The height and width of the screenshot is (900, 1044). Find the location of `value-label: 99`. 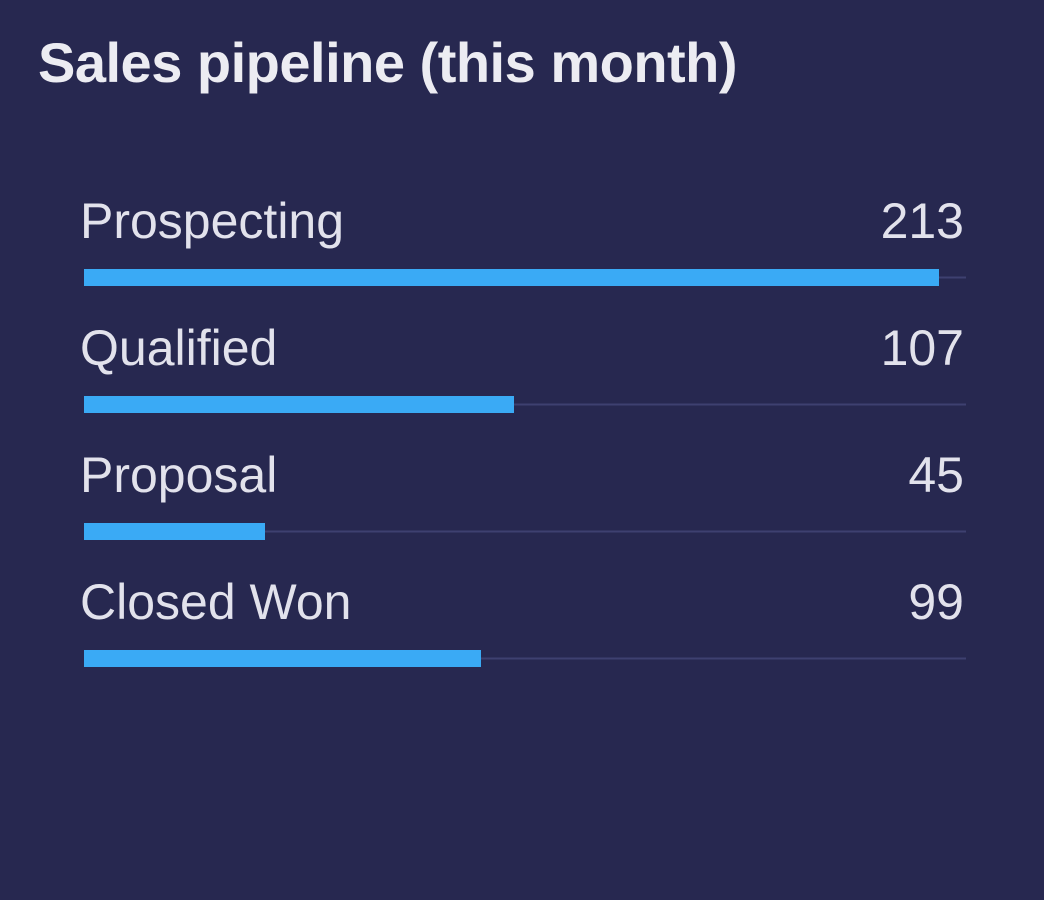

value-label: 99 is located at coordinates (936, 602).